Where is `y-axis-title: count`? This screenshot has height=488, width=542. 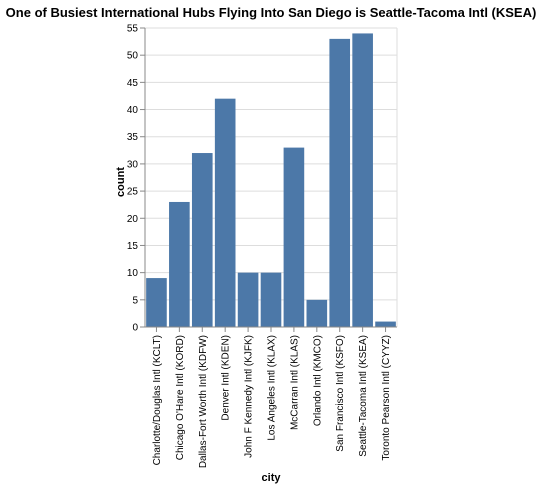 y-axis-title: count is located at coordinates (121, 182).